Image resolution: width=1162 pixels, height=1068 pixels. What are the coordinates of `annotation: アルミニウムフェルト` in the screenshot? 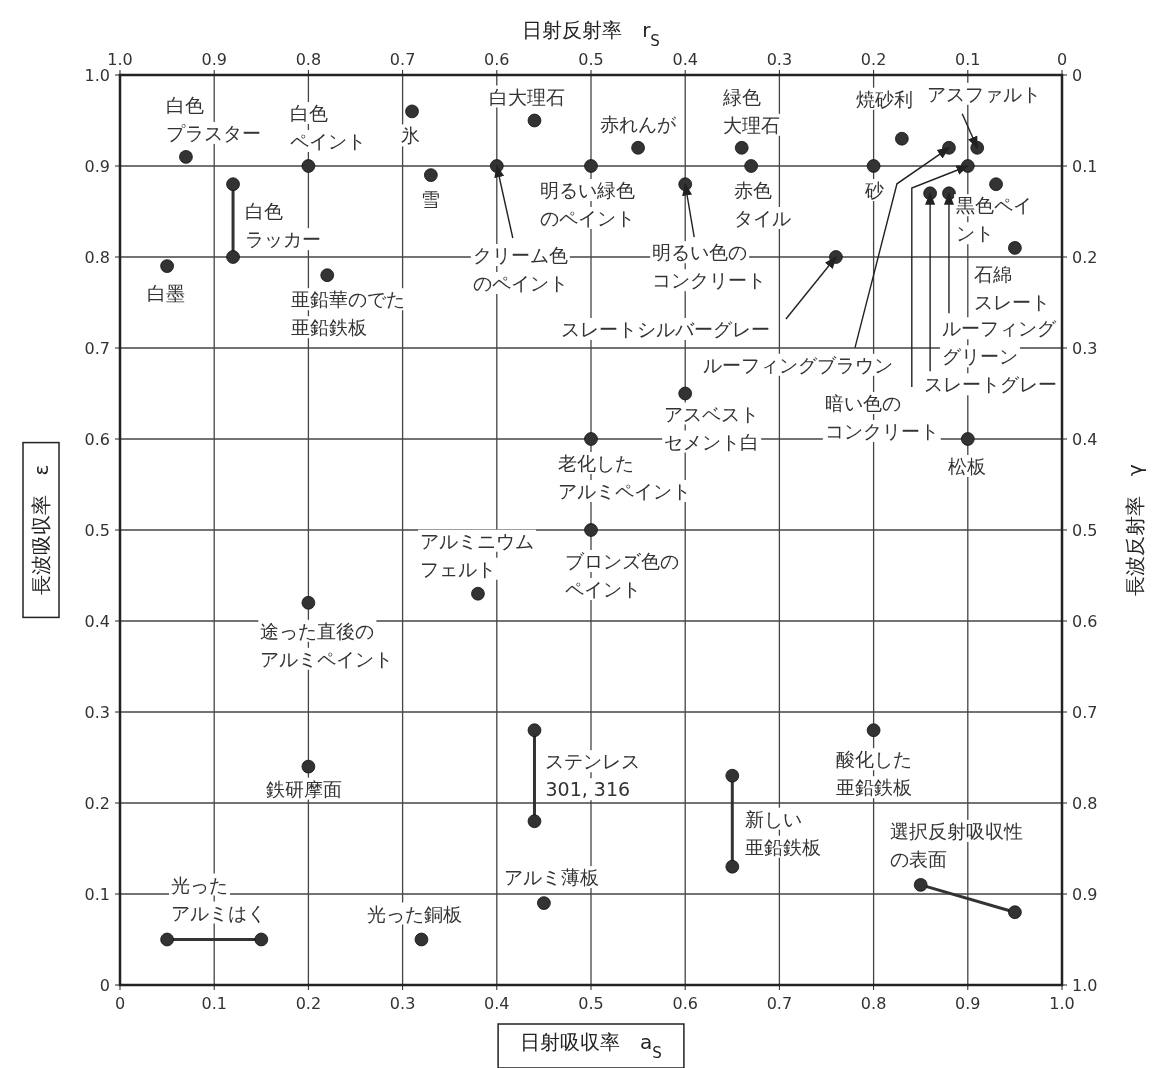 It's located at (476, 554).